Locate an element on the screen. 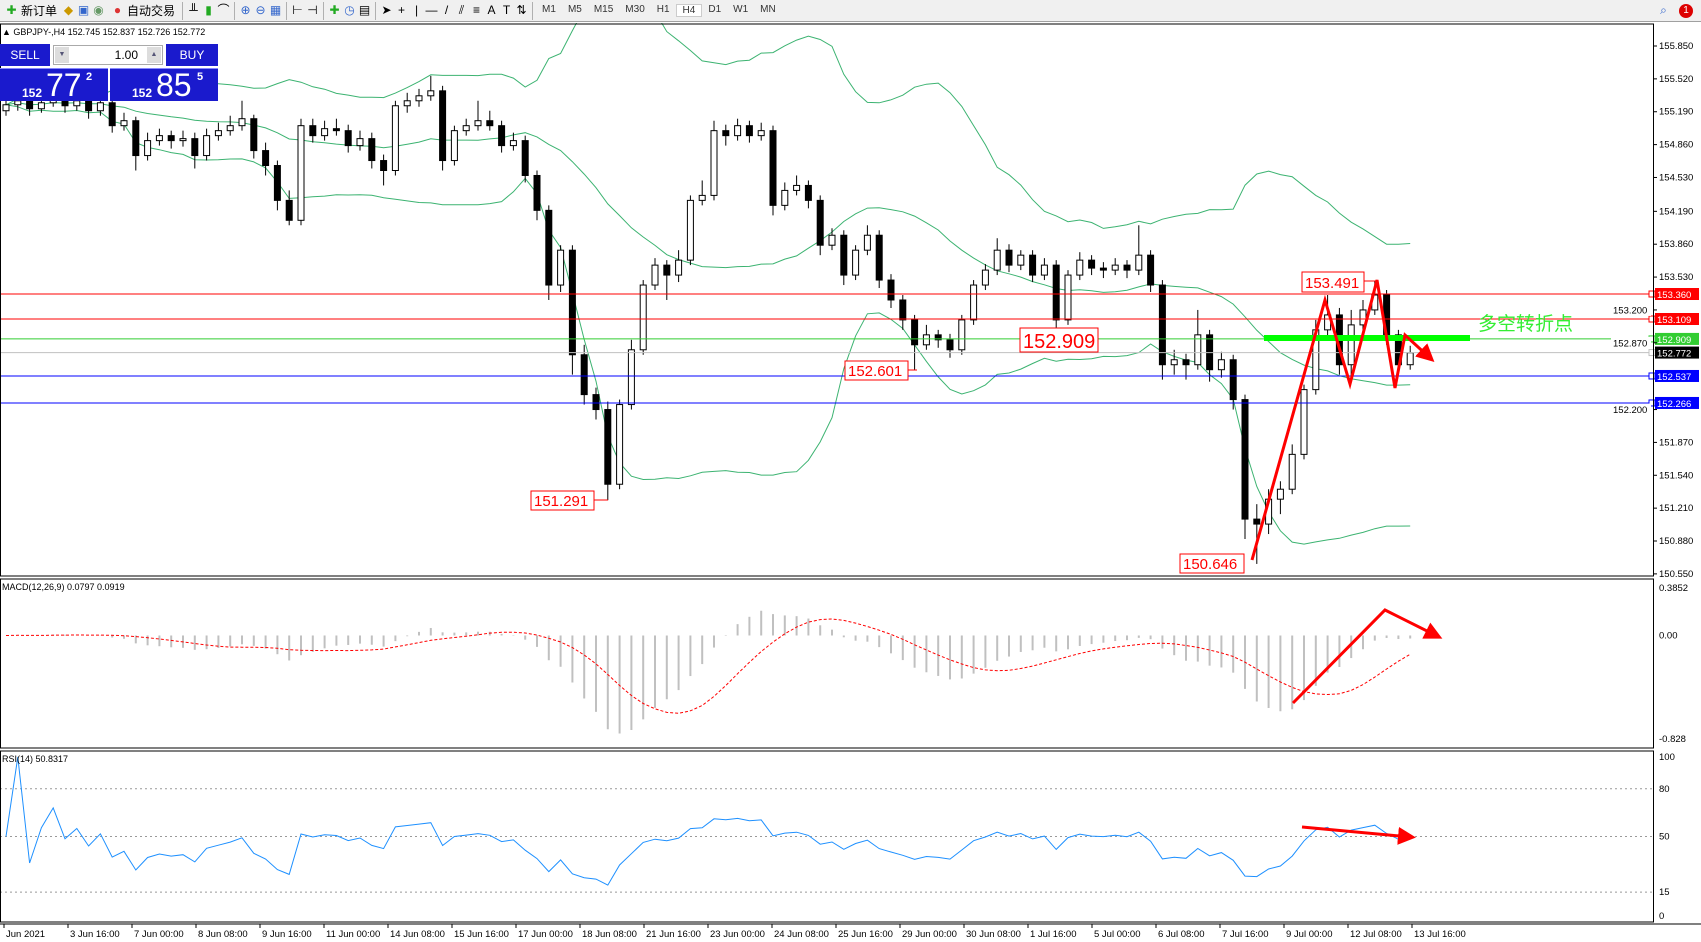 The width and height of the screenshot is (1701, 942). macd-arrow is located at coordinates (1367, 656).